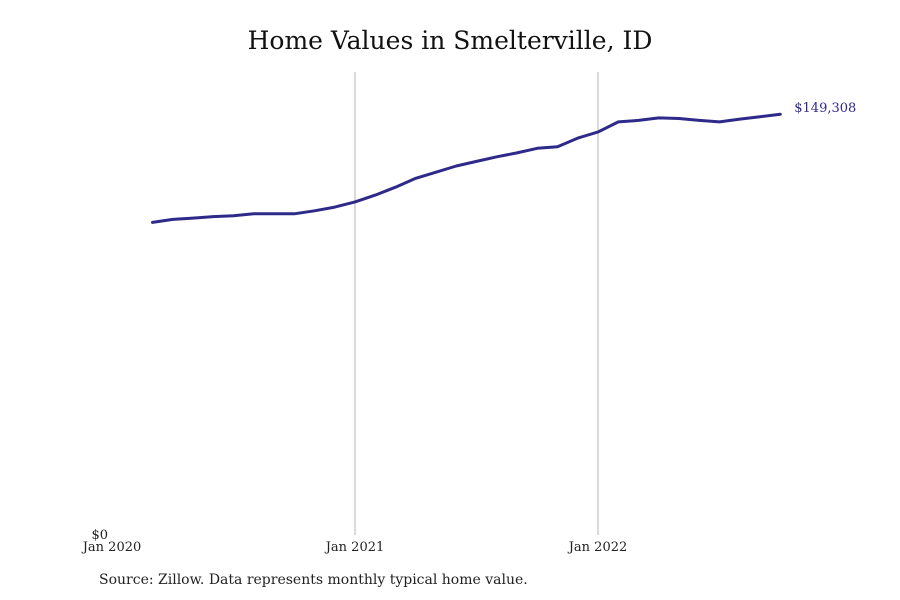  I want to click on y-tick-label: $0, so click(99, 535).